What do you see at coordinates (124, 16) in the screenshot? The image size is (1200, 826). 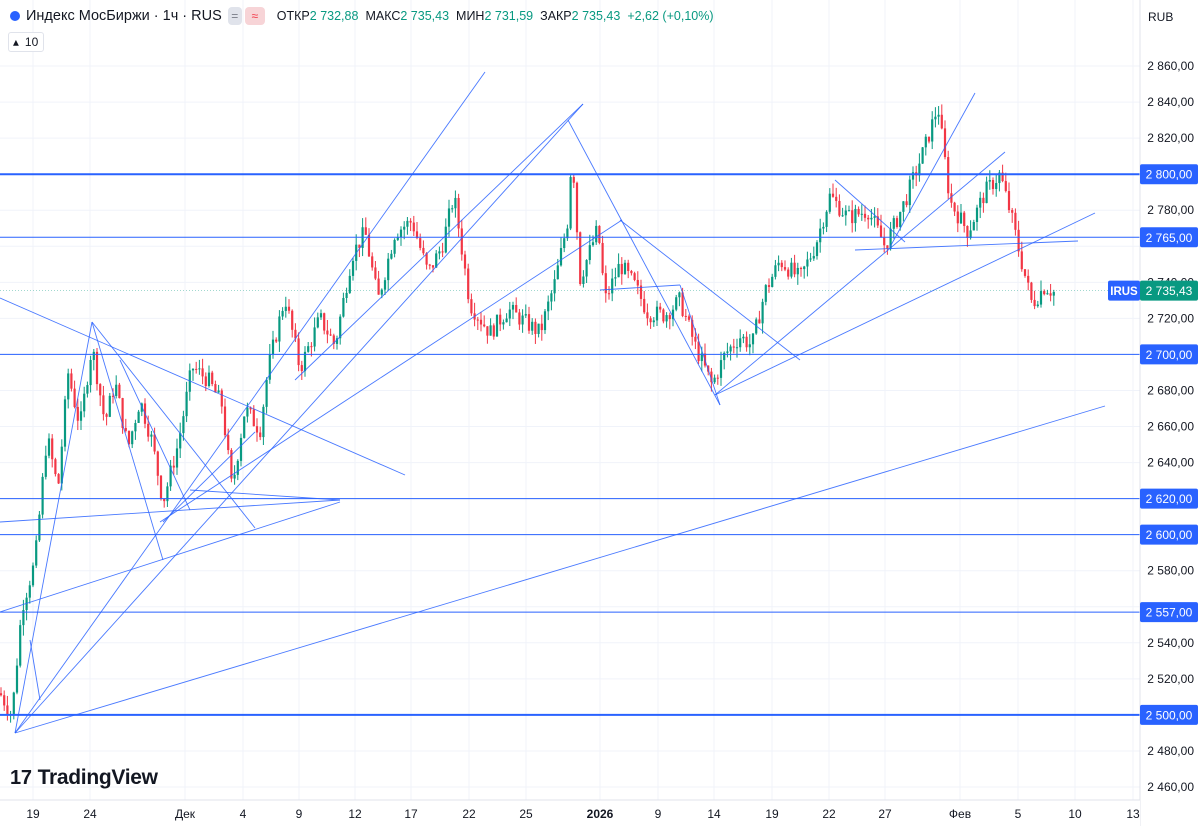 I see `symbol-title: Индекс МосБиржи · 1ч · RUS` at bounding box center [124, 16].